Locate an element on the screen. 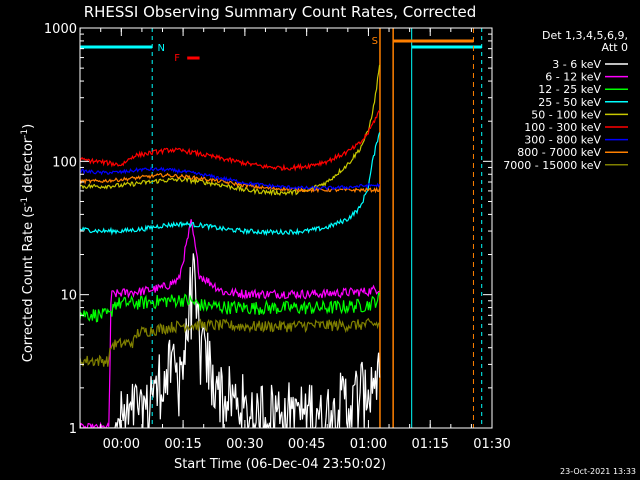  y-tick-label: 1000 is located at coordinates (60, 29).